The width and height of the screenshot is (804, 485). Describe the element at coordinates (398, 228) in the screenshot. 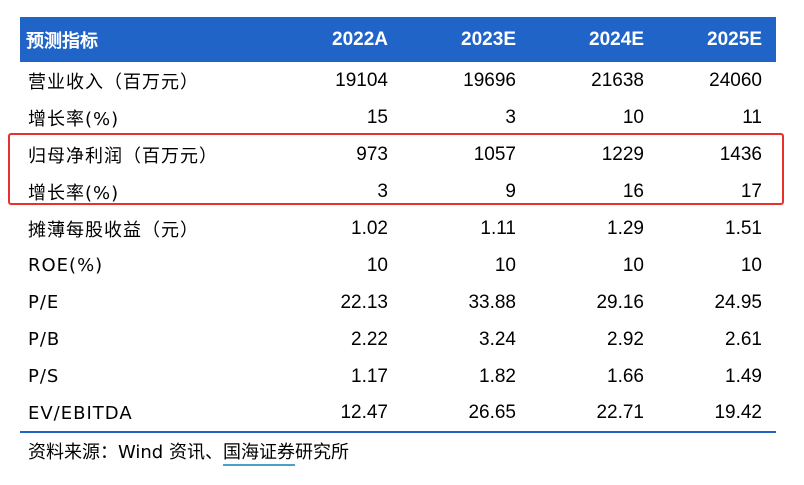

I see `table-row: 摊薄每股收益（元） 1.02 1.11 1.29 1.51` at that location.